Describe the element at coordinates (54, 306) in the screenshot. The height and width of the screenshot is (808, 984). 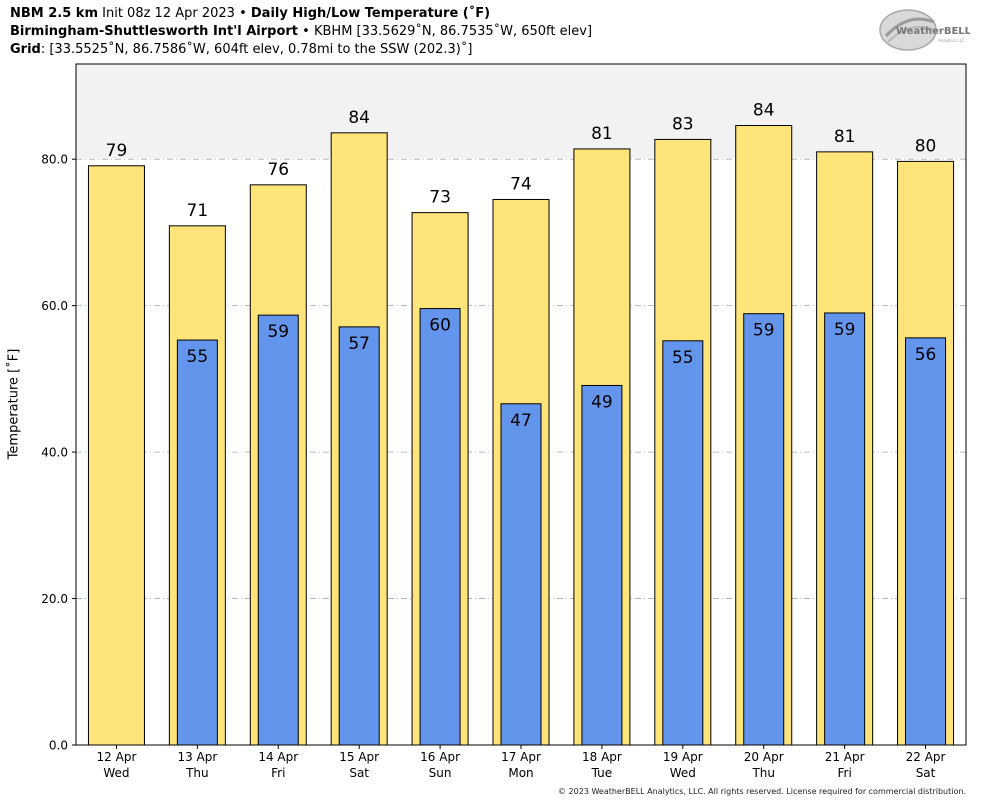
I see `y-tick-label: 60.0` at that location.